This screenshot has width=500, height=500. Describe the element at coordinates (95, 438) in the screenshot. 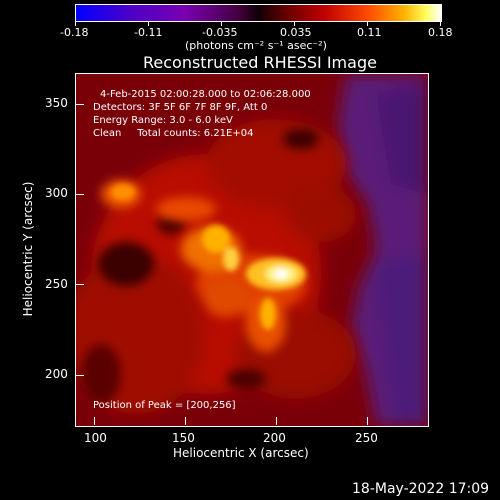

I see `x-tick-label: 100` at that location.